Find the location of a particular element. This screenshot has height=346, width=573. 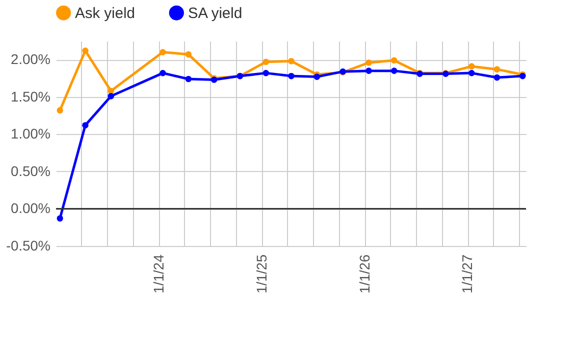

y-tick-label: 0.00% is located at coordinates (30, 208).